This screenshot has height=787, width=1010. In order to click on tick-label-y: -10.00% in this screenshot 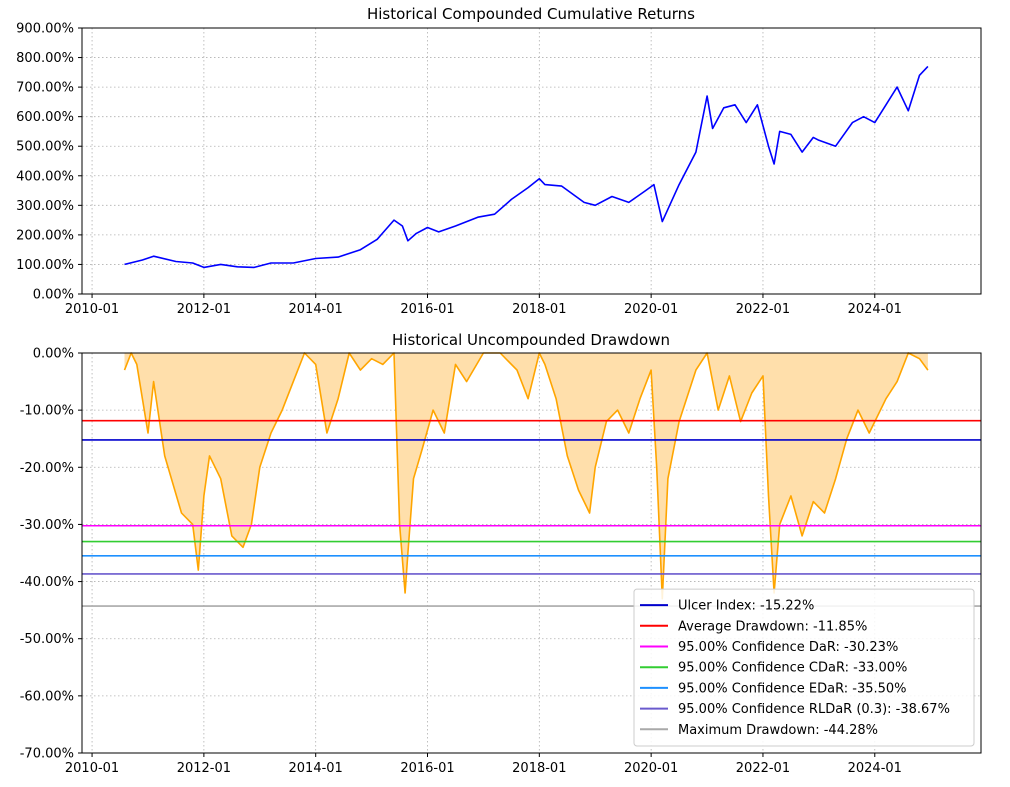, I will do `click(47, 411)`.